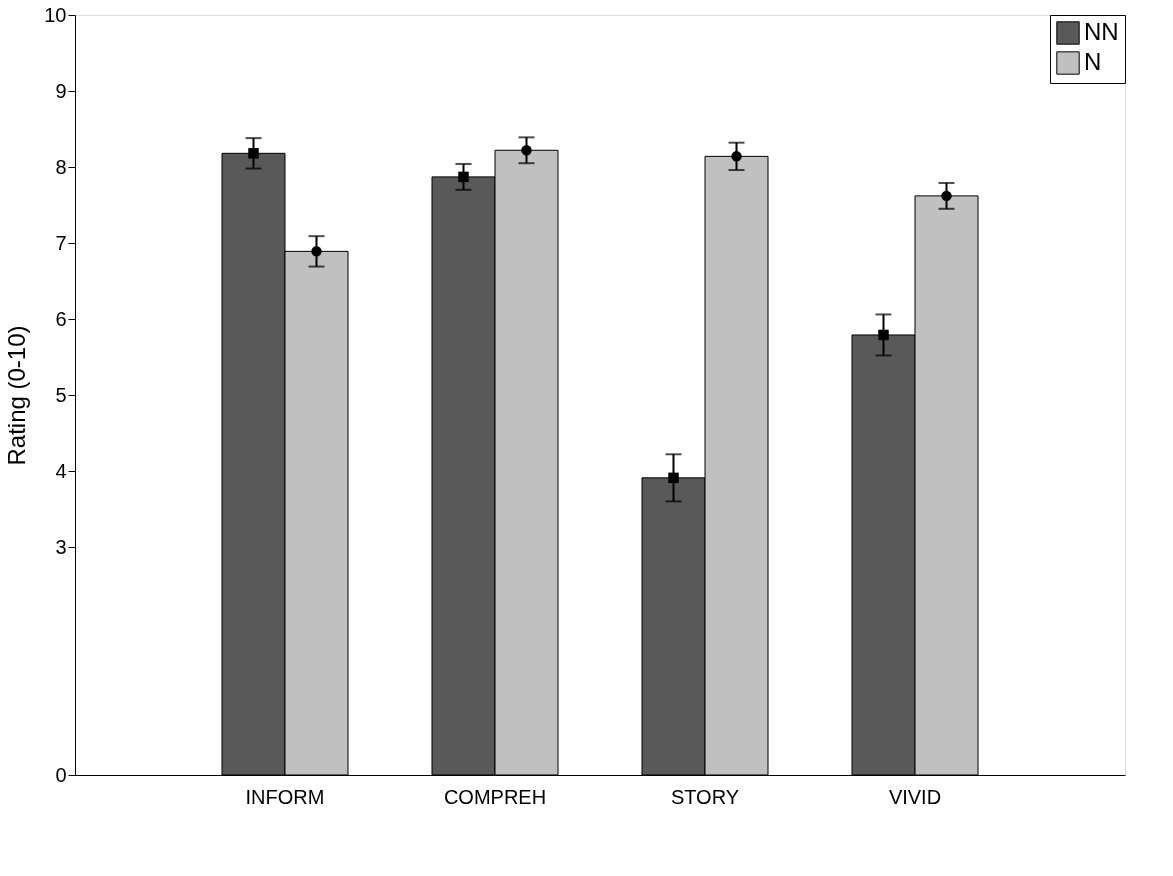 The height and width of the screenshot is (876, 1173). What do you see at coordinates (915, 796) in the screenshot?
I see `x-tick-label: VIVID` at bounding box center [915, 796].